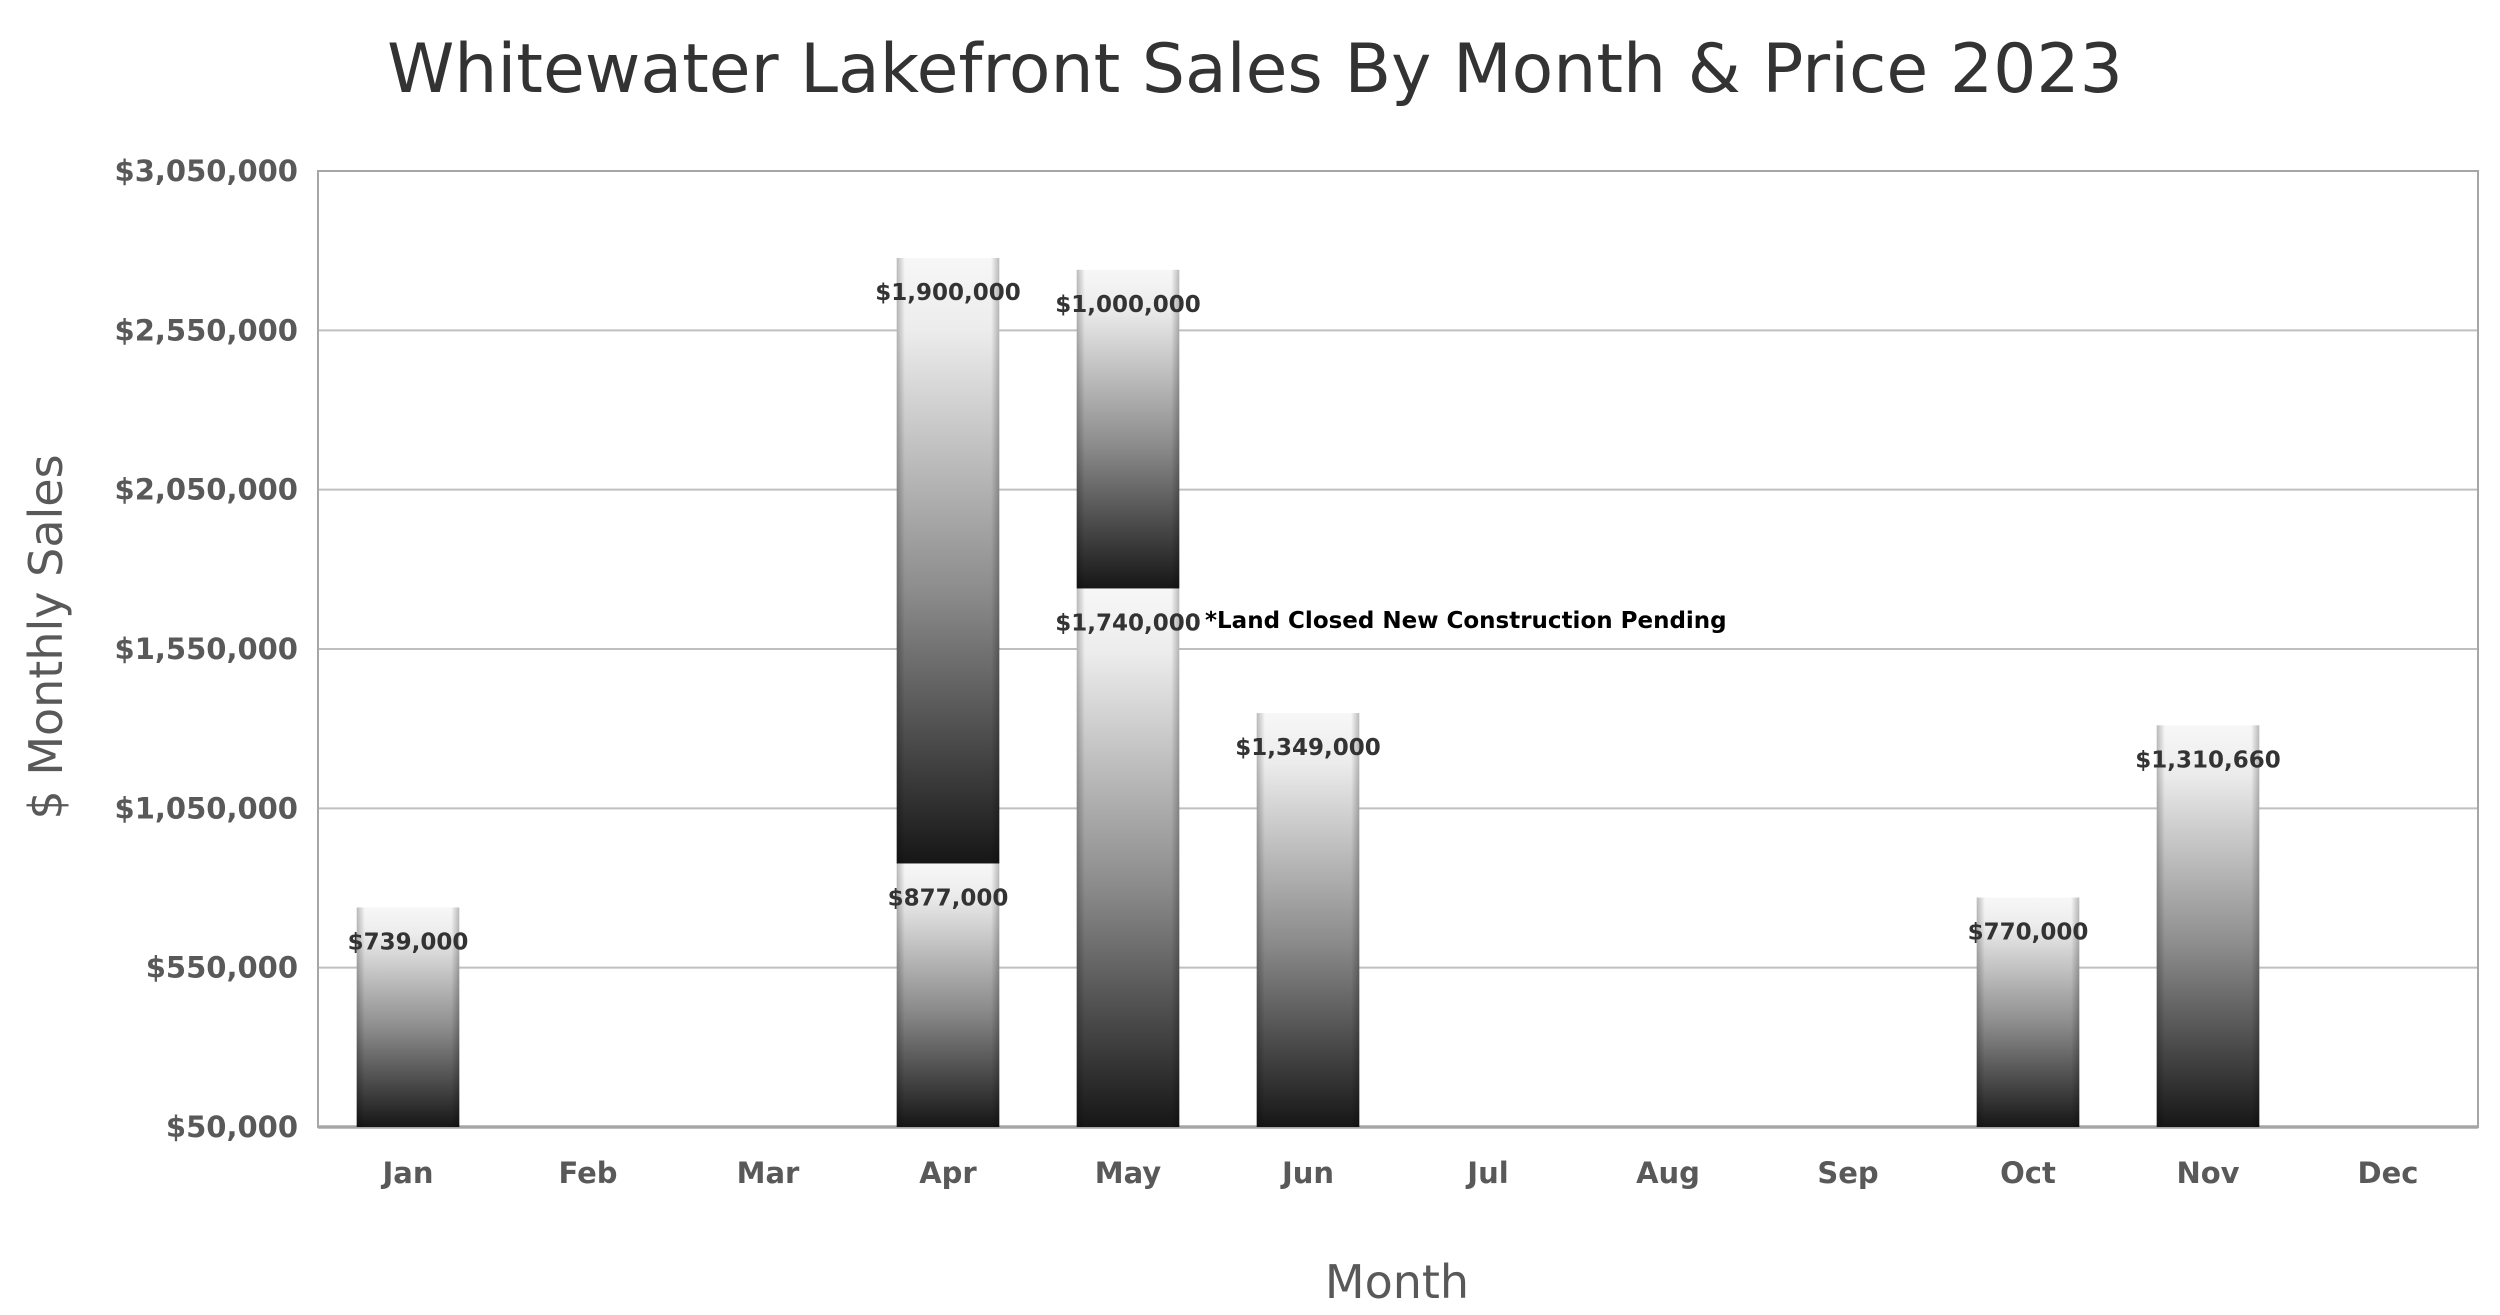  Describe the element at coordinates (1128, 305) in the screenshot. I see `data-label: $1,000,000` at that location.